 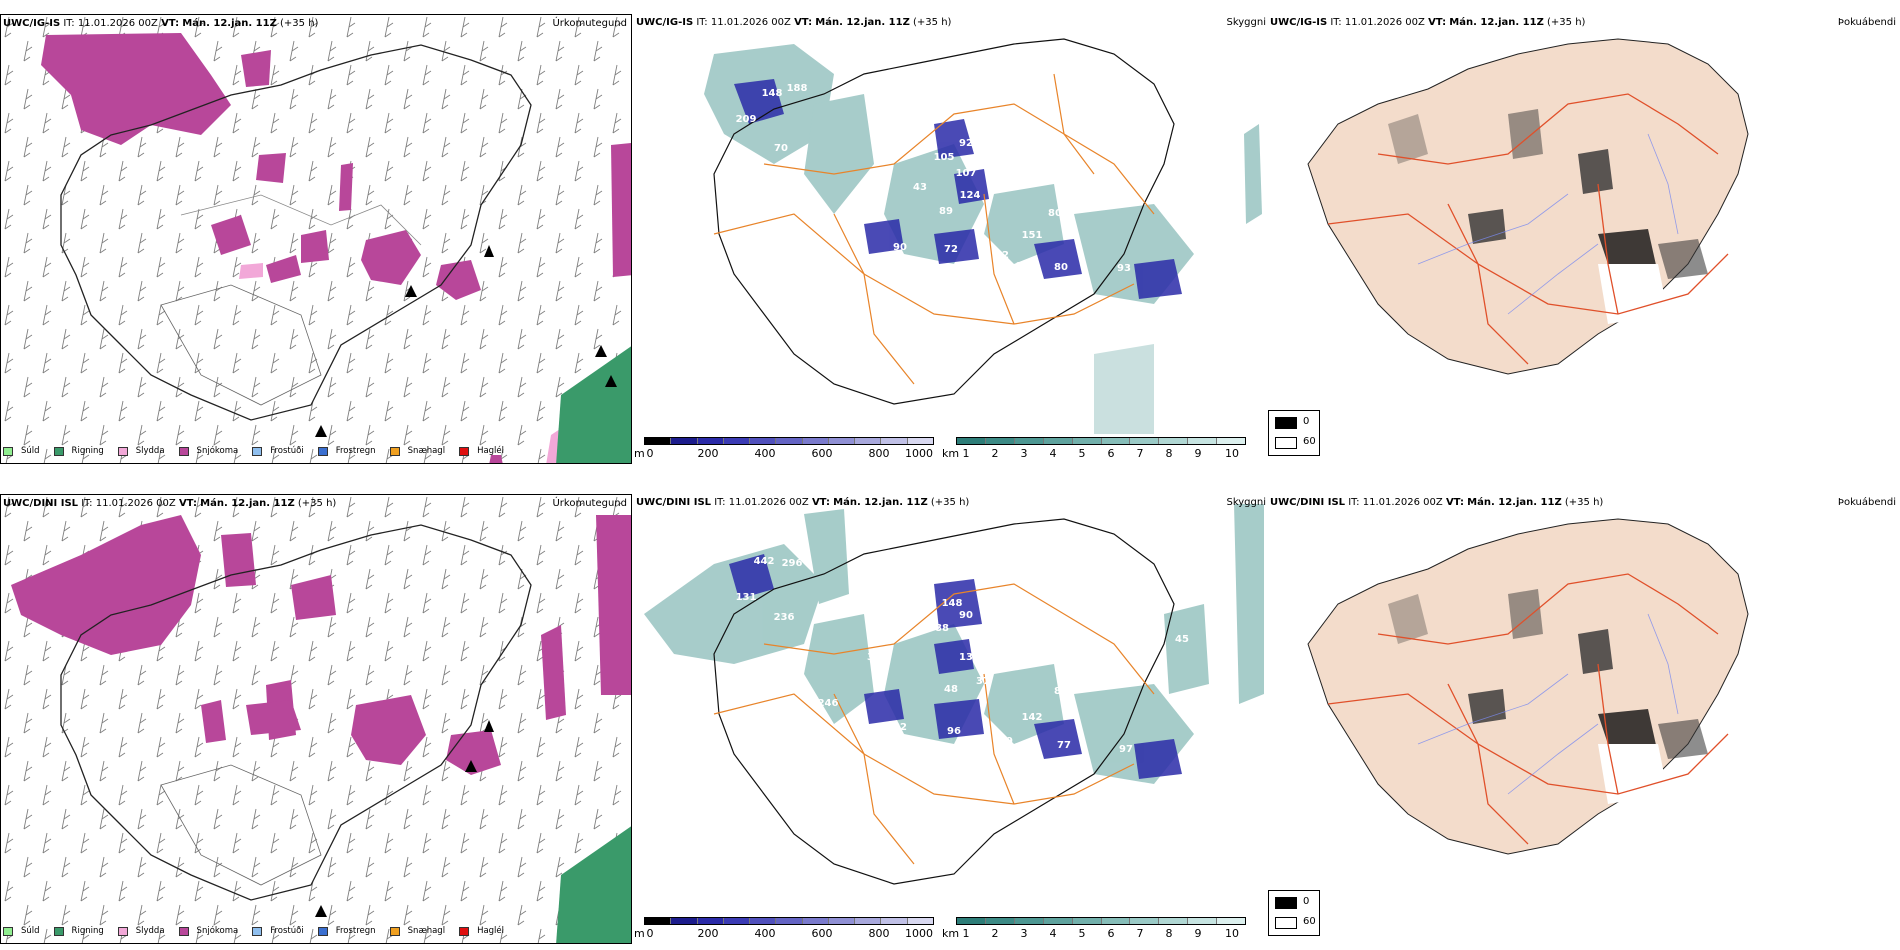 What do you see at coordinates (1002, 255) in the screenshot?
I see `svg-text: 02` at bounding box center [1002, 255].